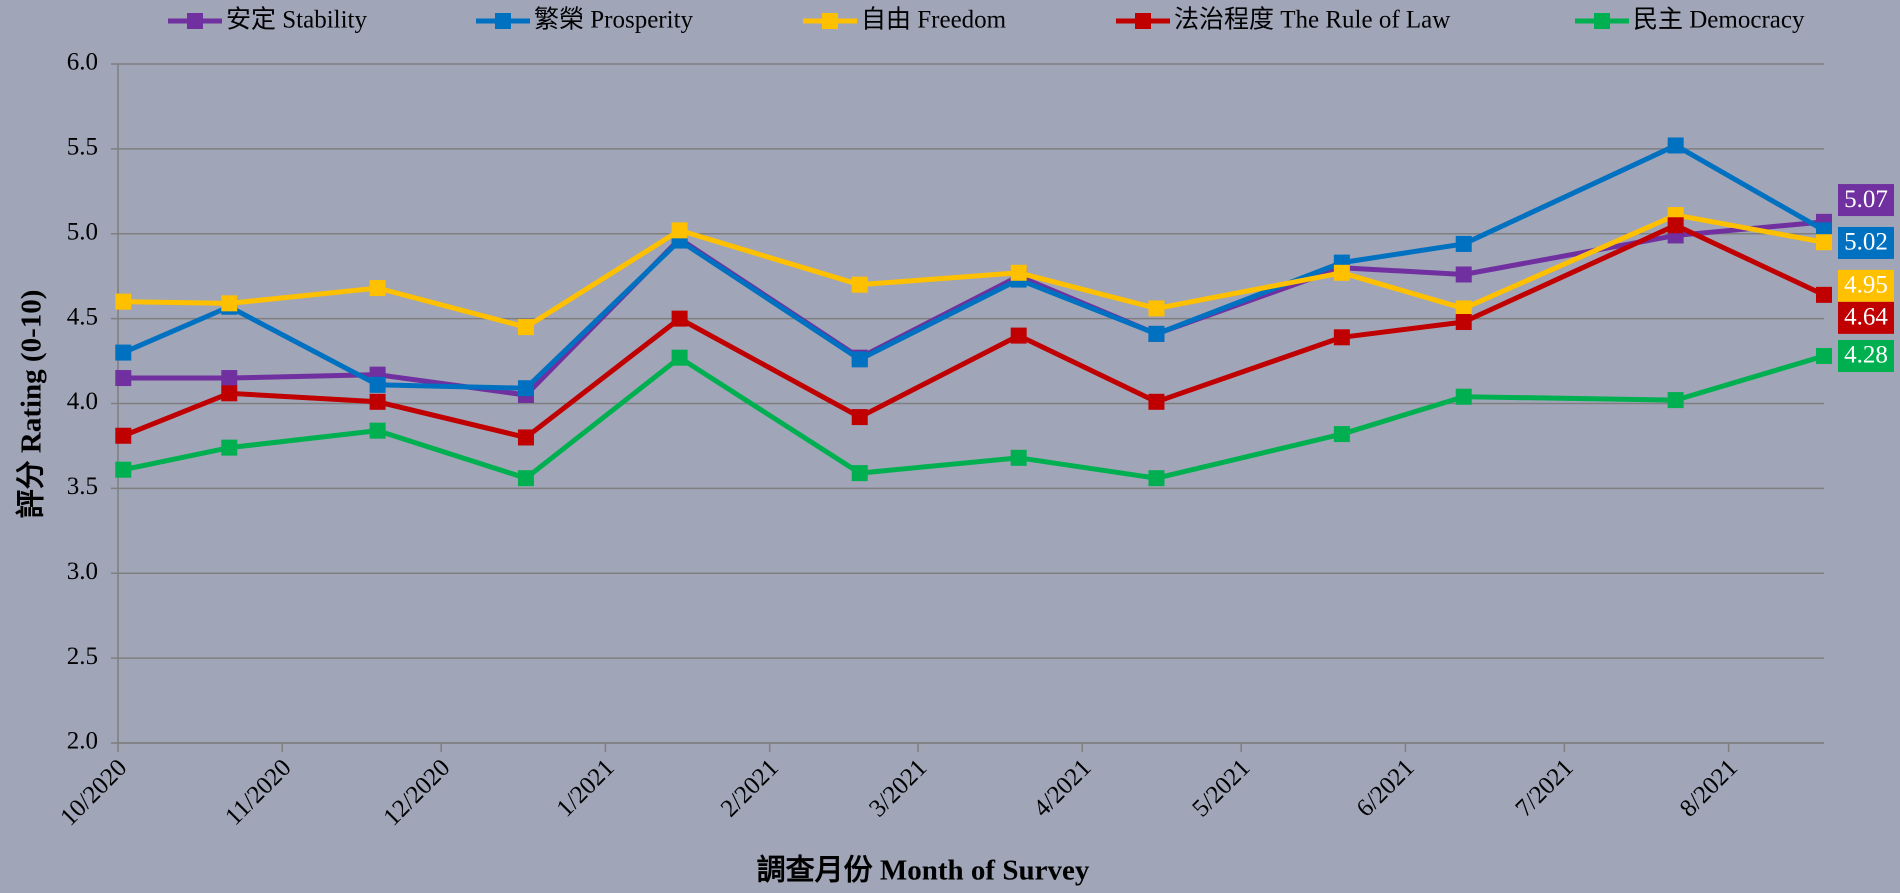 The width and height of the screenshot is (1900, 893). I want to click on y-tick-label: 4.5, so click(82, 316).